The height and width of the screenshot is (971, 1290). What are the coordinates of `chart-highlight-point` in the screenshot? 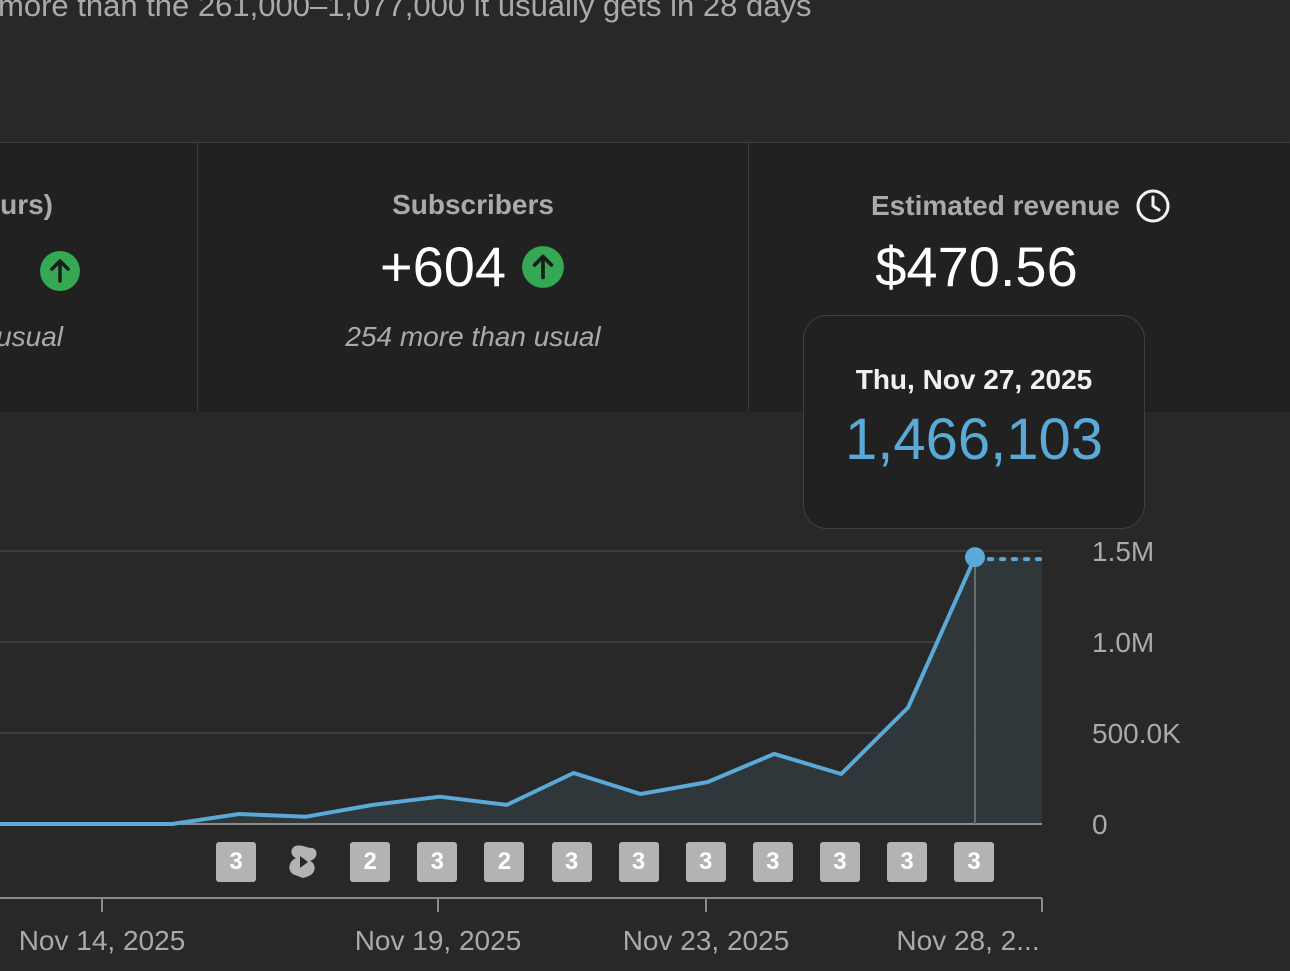 It's located at (975, 557).